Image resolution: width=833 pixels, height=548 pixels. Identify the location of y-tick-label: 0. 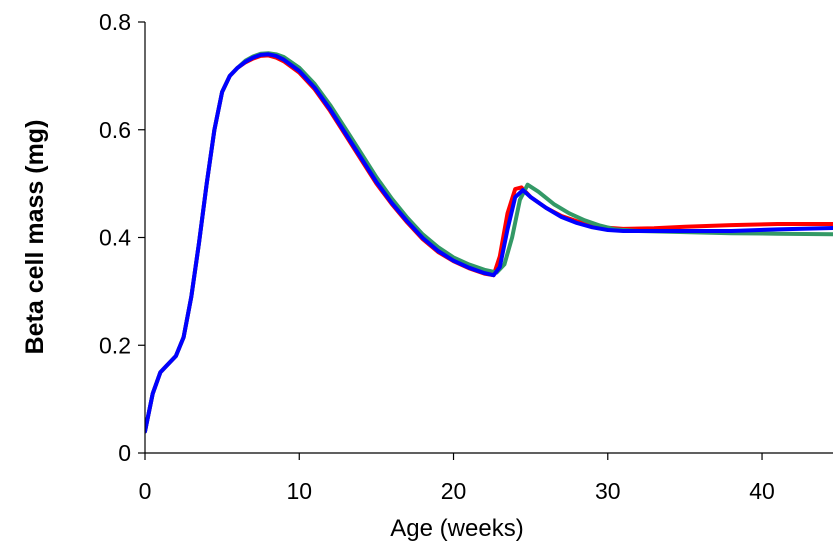
(124, 453).